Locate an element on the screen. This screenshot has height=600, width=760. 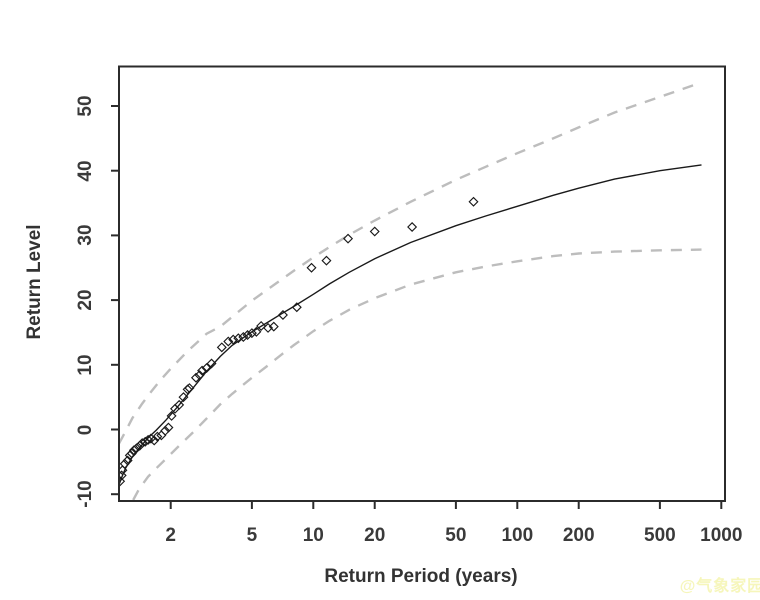
x-axis-title: Return Period (years) is located at coordinates (421, 576).